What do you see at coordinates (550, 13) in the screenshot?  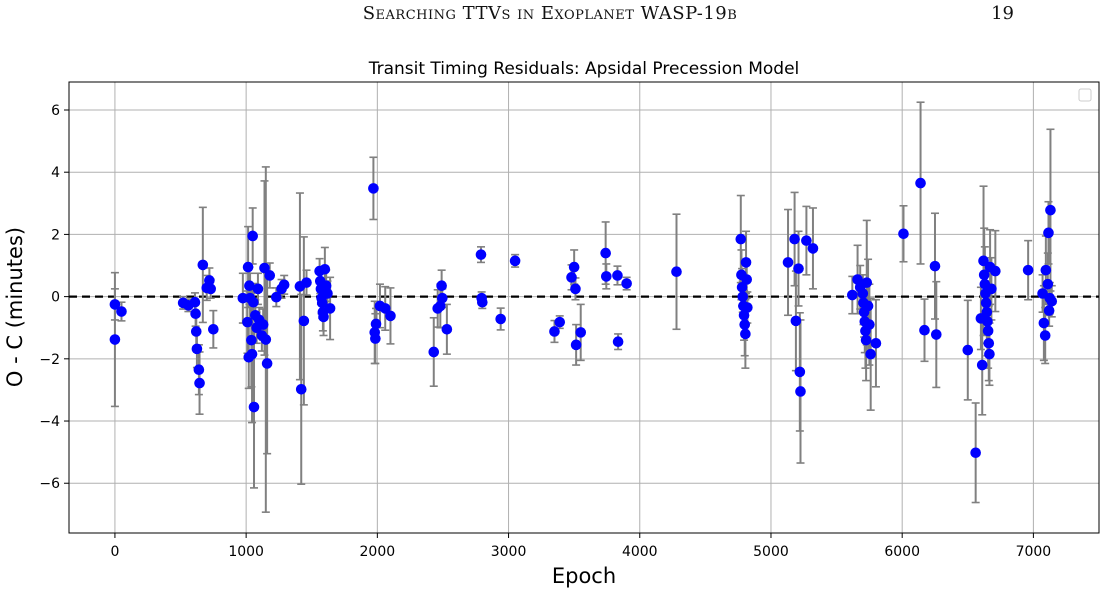 I see `running-title: Searching TTVs in Exoplanet WASP-19b` at bounding box center [550, 13].